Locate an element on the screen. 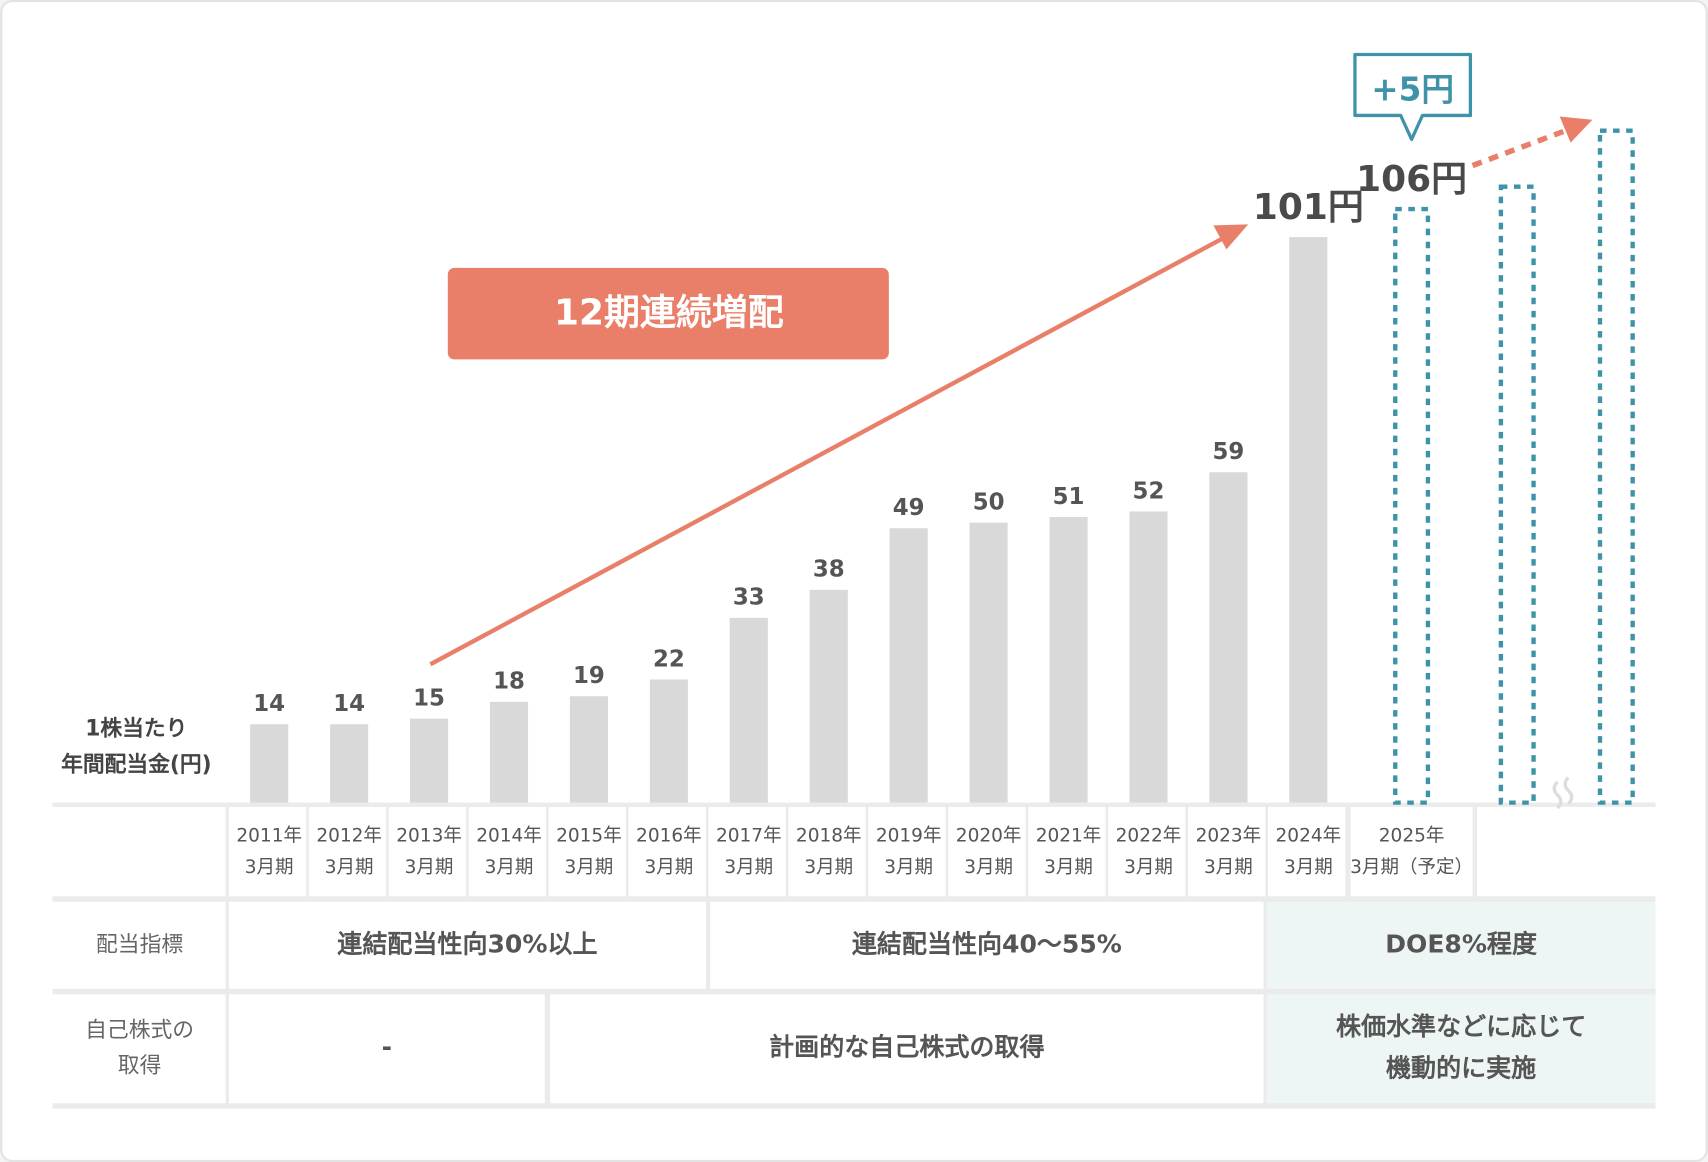 This screenshot has height=1162, width=1708. y-axis-label: 1株当たり is located at coordinates (136, 729).